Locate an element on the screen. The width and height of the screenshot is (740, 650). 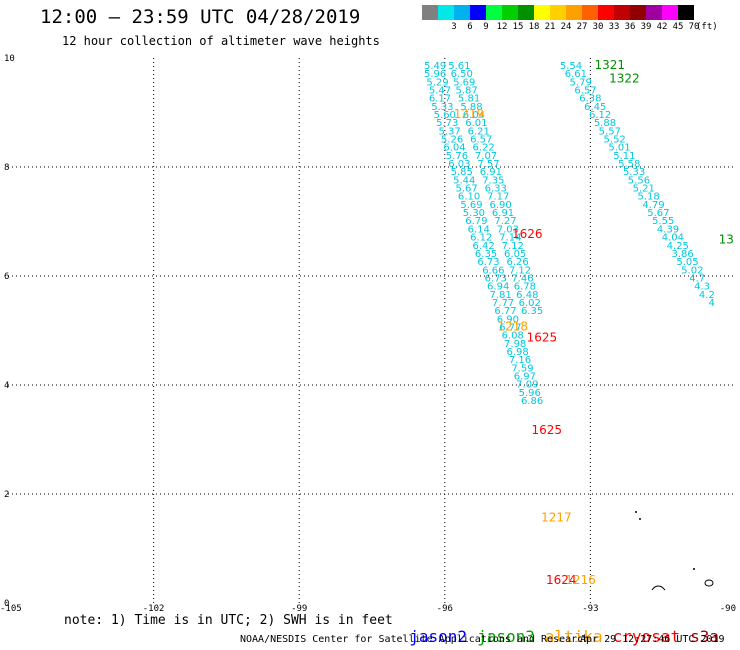
wave-height-point: 6.02 is located at coordinates (530, 303).